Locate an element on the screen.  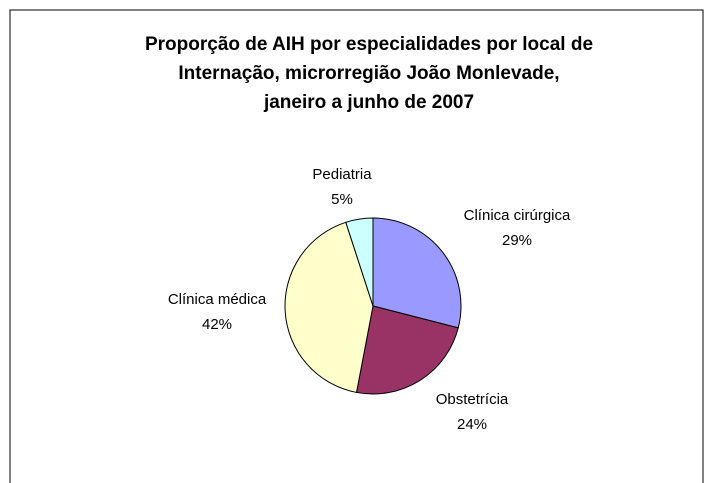
slice-label: Obstetrícia is located at coordinates (472, 399).